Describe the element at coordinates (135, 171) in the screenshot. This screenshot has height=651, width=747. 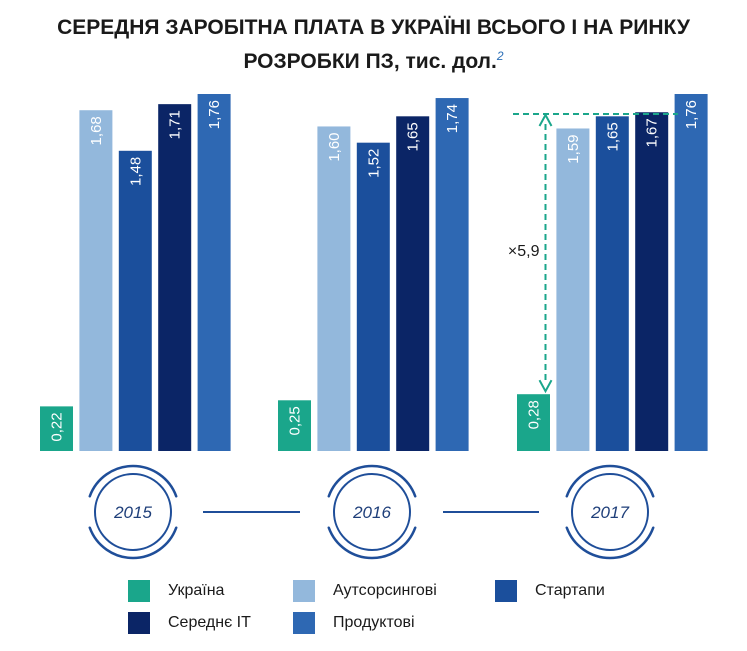
I see `bar-value-label: 1,48` at that location.